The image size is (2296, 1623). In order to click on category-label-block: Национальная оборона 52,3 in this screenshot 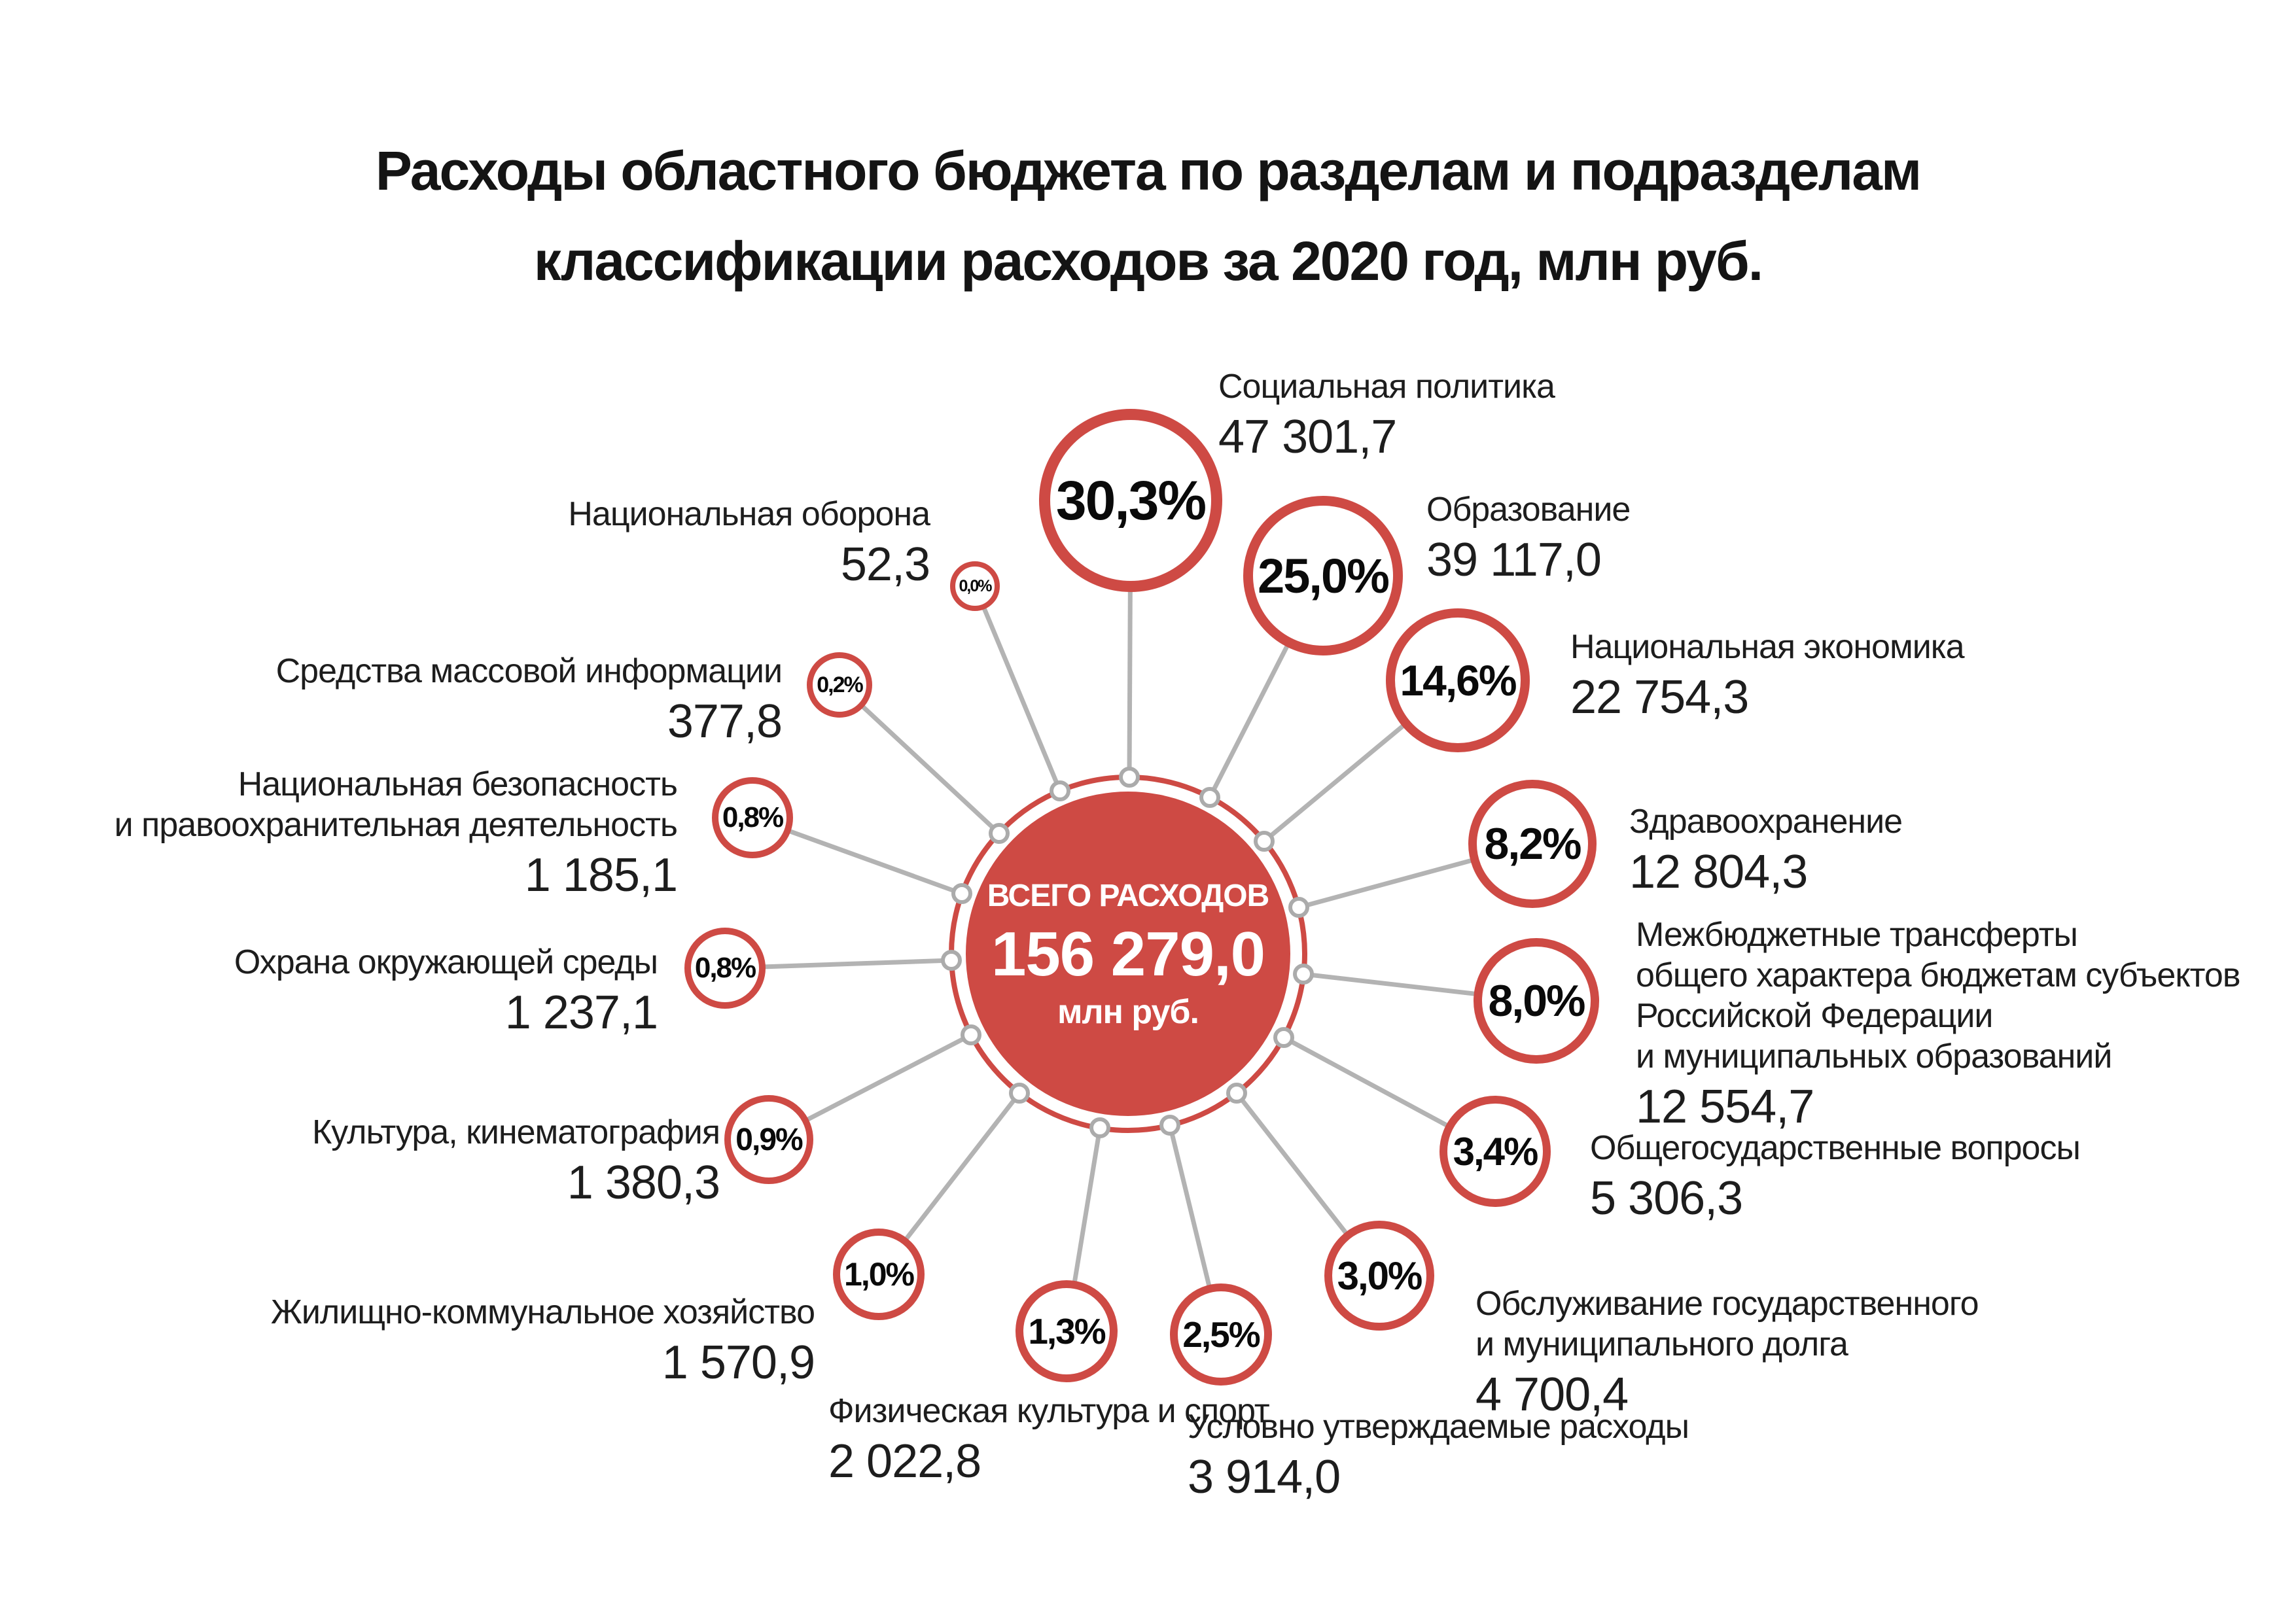, I will do `click(749, 543)`.